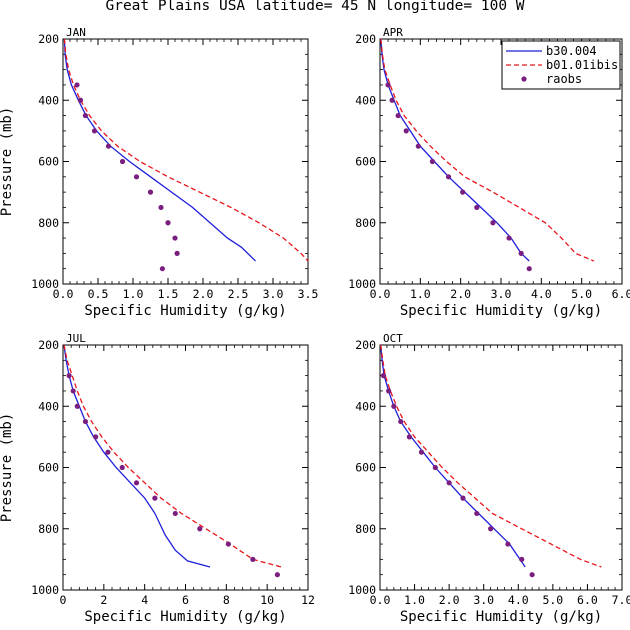 Image resolution: width=630 pixels, height=630 pixels. Describe the element at coordinates (621, 600) in the screenshot. I see `x-tick-label: 7.0` at that location.